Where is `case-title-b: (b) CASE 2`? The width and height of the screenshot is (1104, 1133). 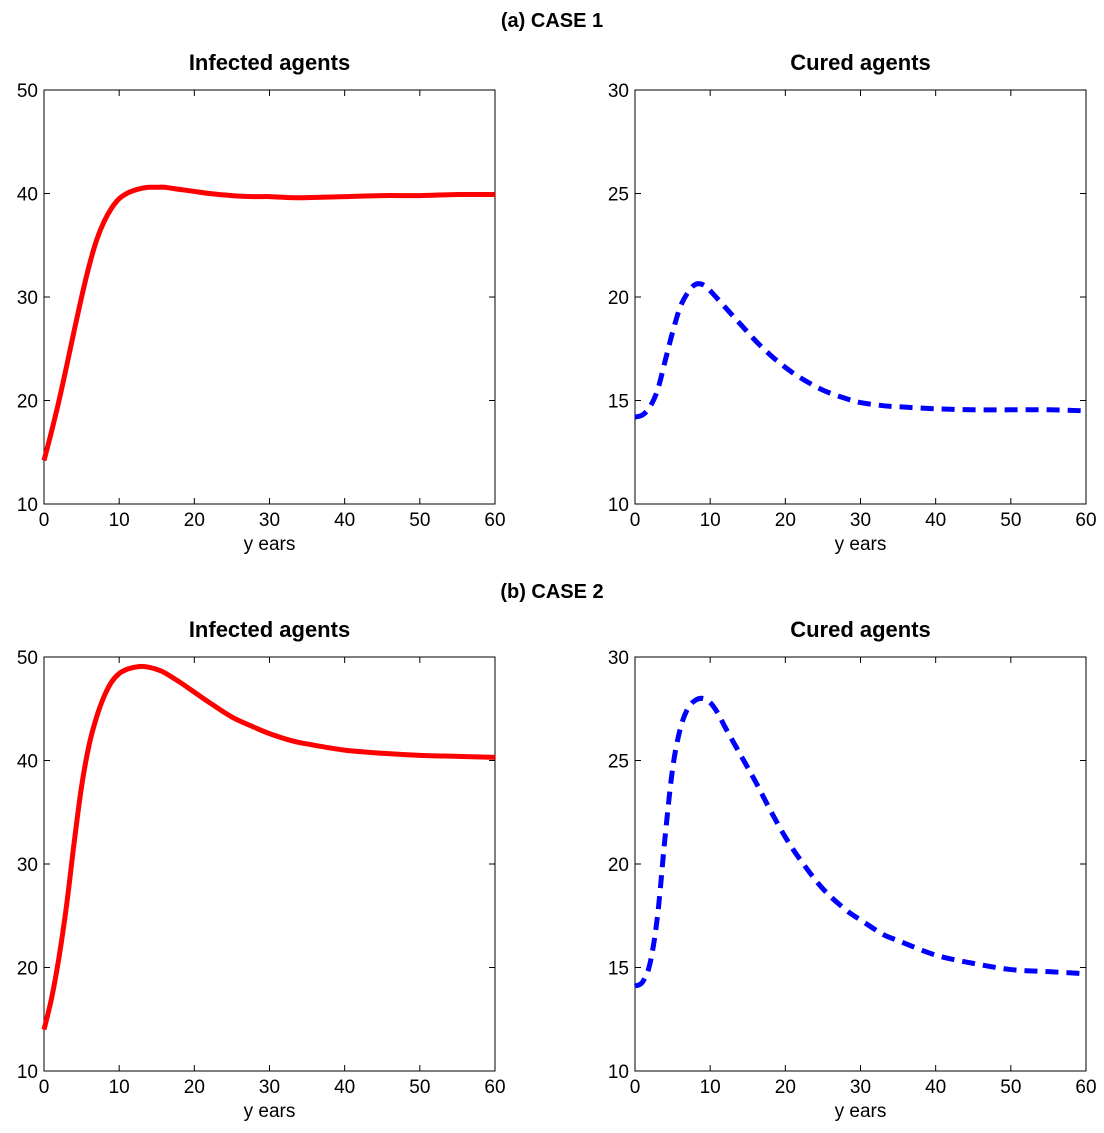 case-title-b: (b) CASE 2 is located at coordinates (551, 592).